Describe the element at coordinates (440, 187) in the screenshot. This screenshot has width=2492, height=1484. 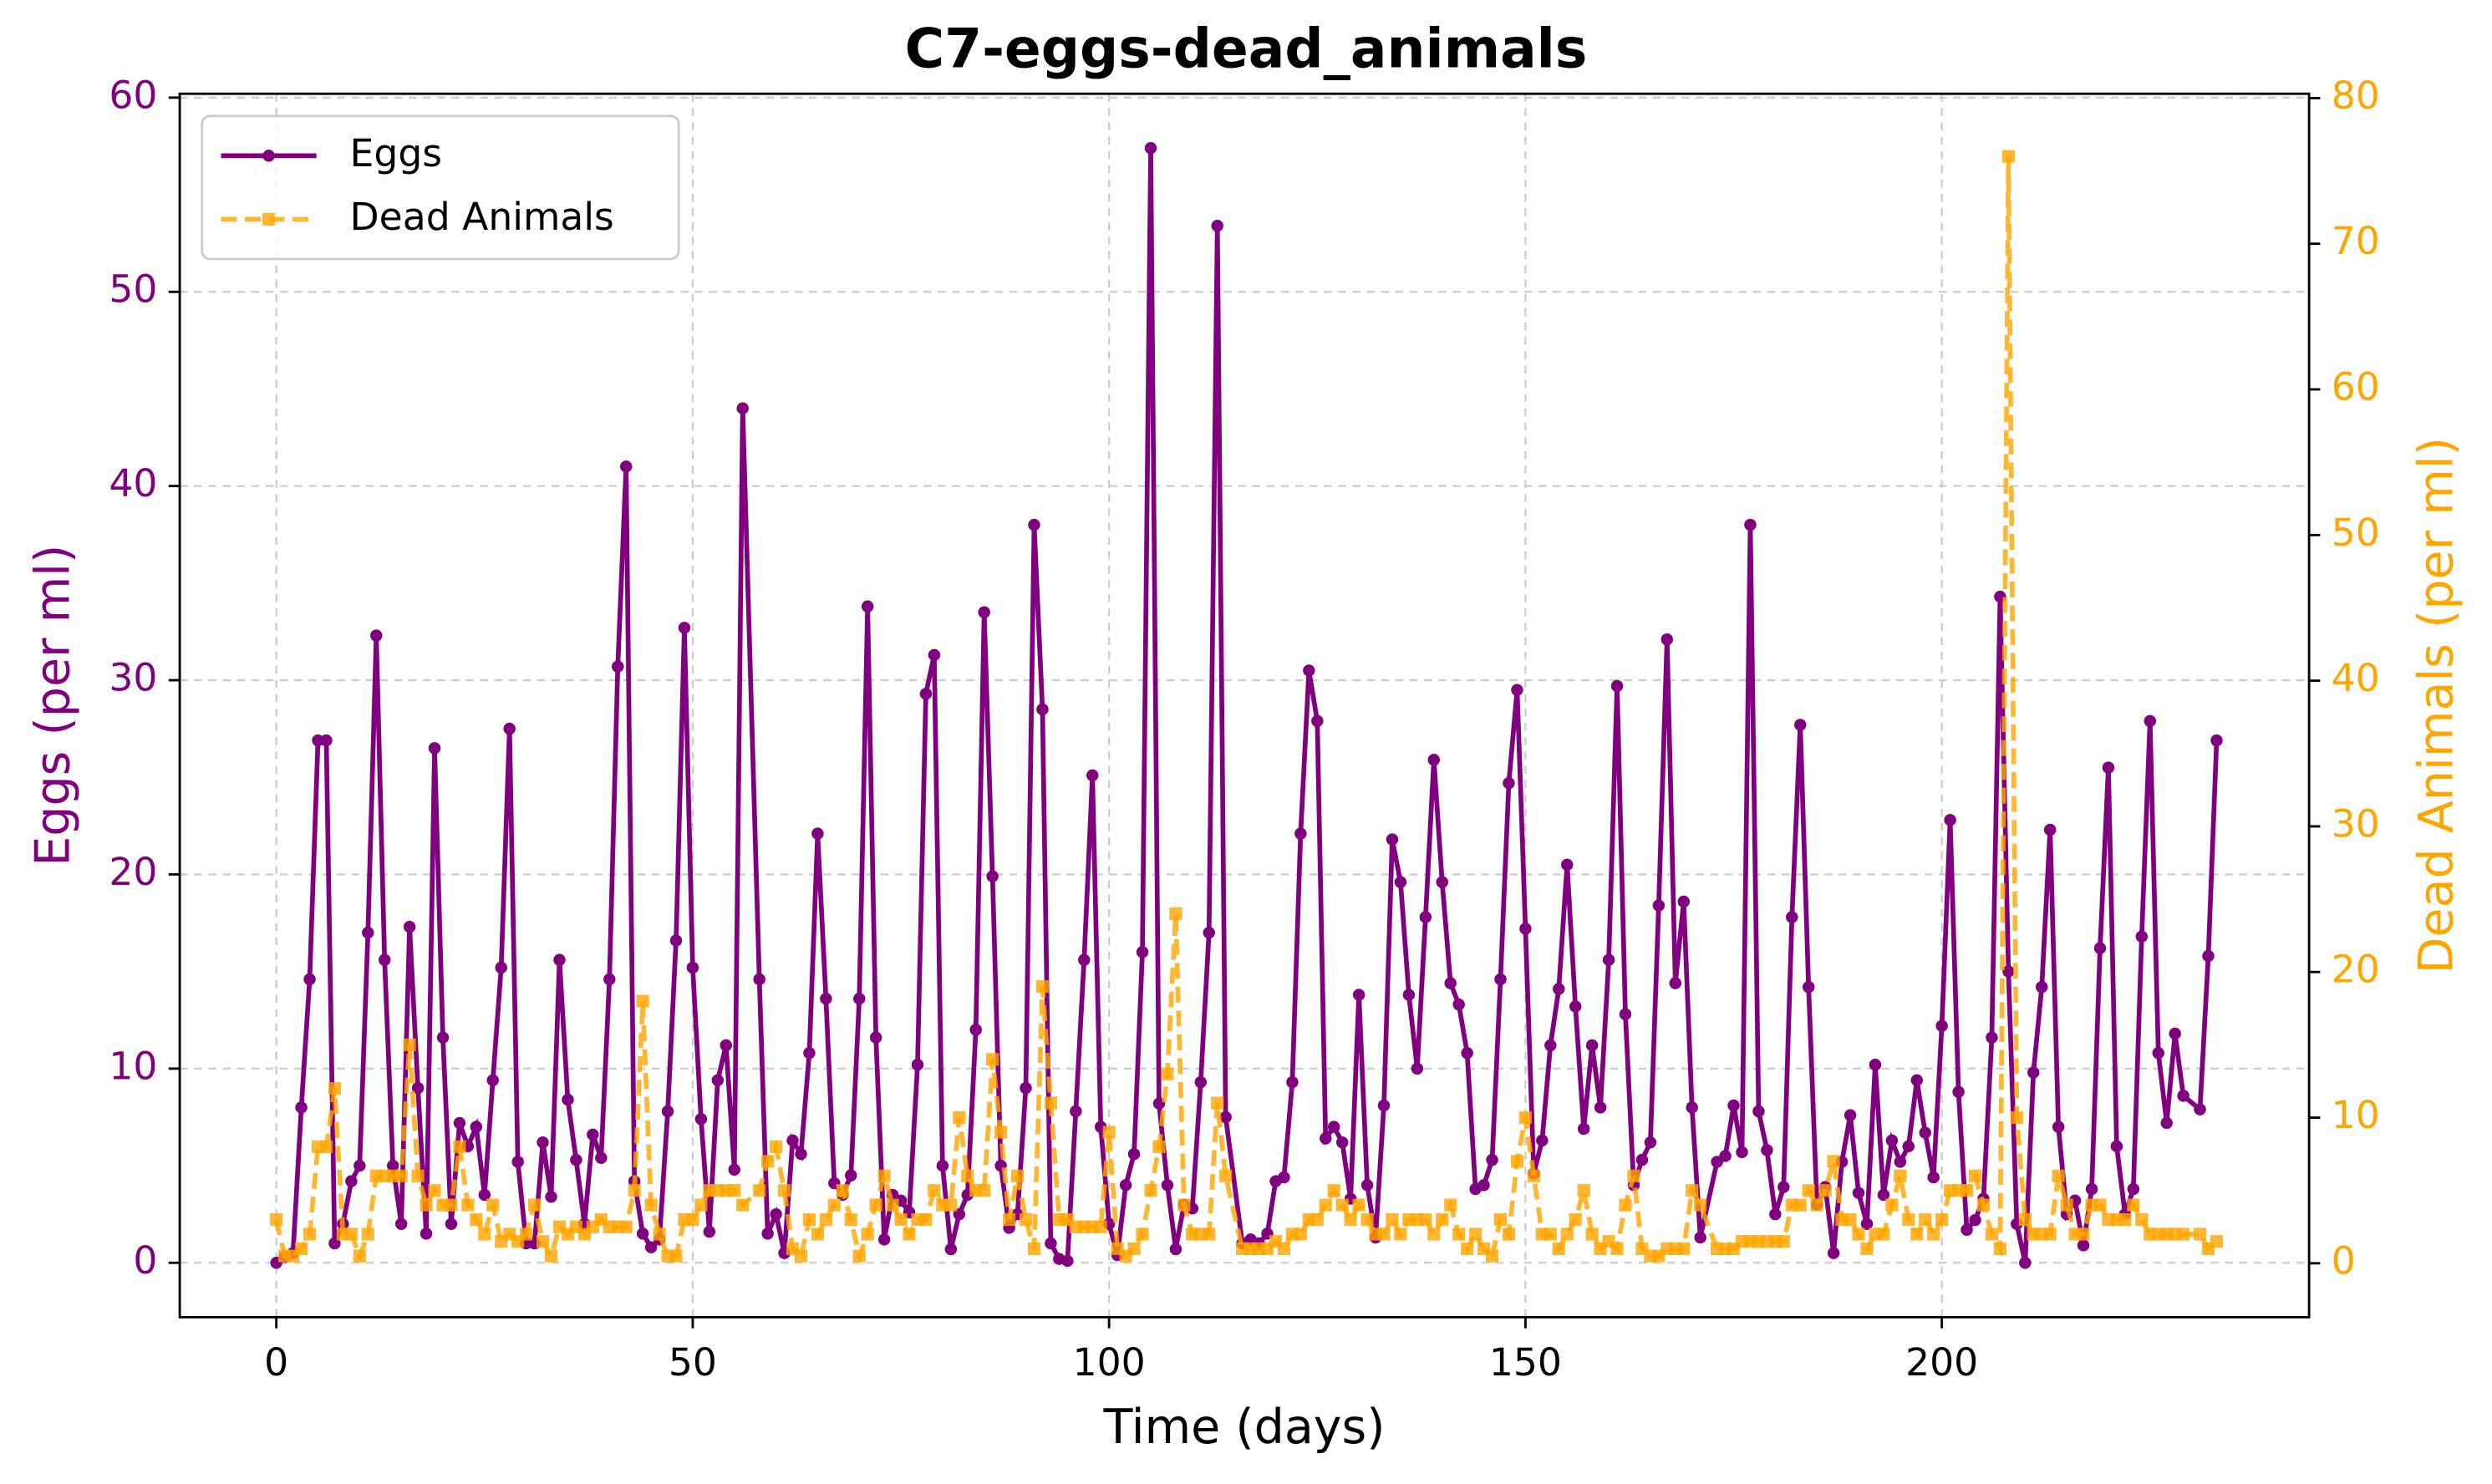
I see `legend: Eggs Dead Animals` at that location.